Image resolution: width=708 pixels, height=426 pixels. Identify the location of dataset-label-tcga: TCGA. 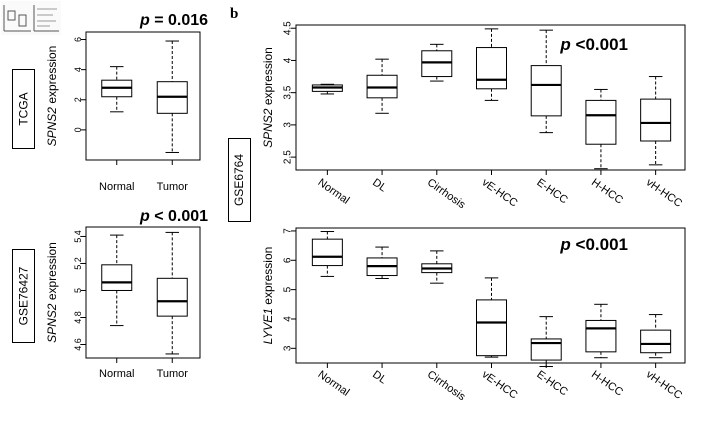
(23, 109).